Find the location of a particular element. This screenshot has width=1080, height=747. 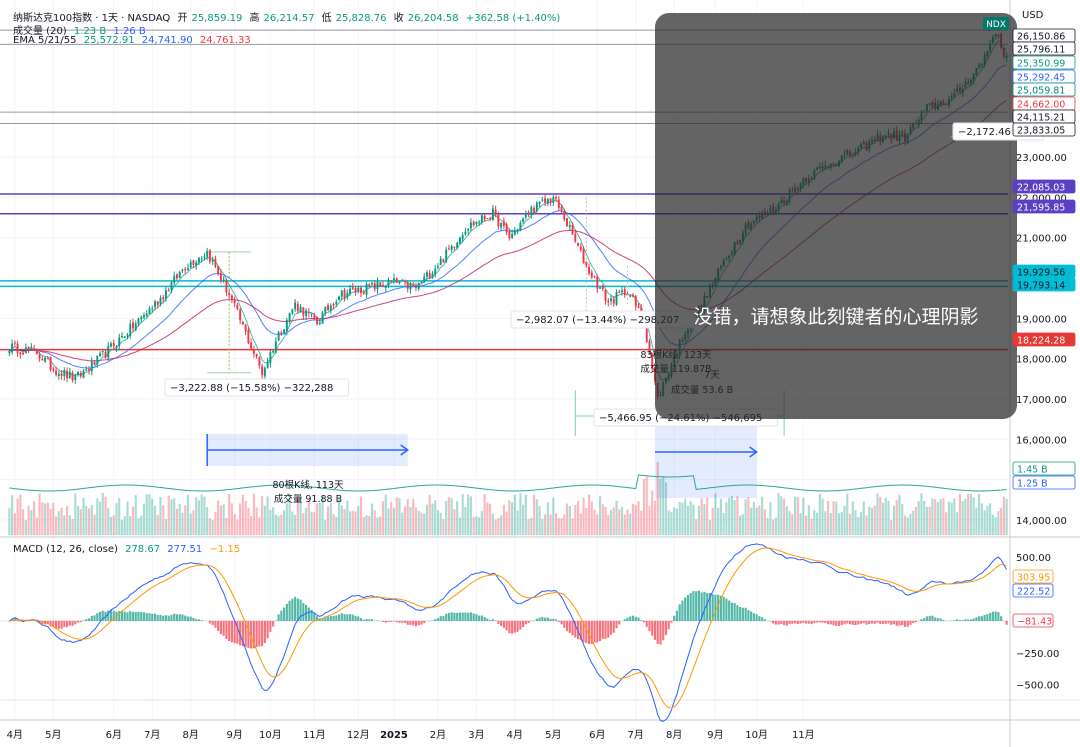

price-axis-badge: 24,115.21 is located at coordinates (1044, 116).